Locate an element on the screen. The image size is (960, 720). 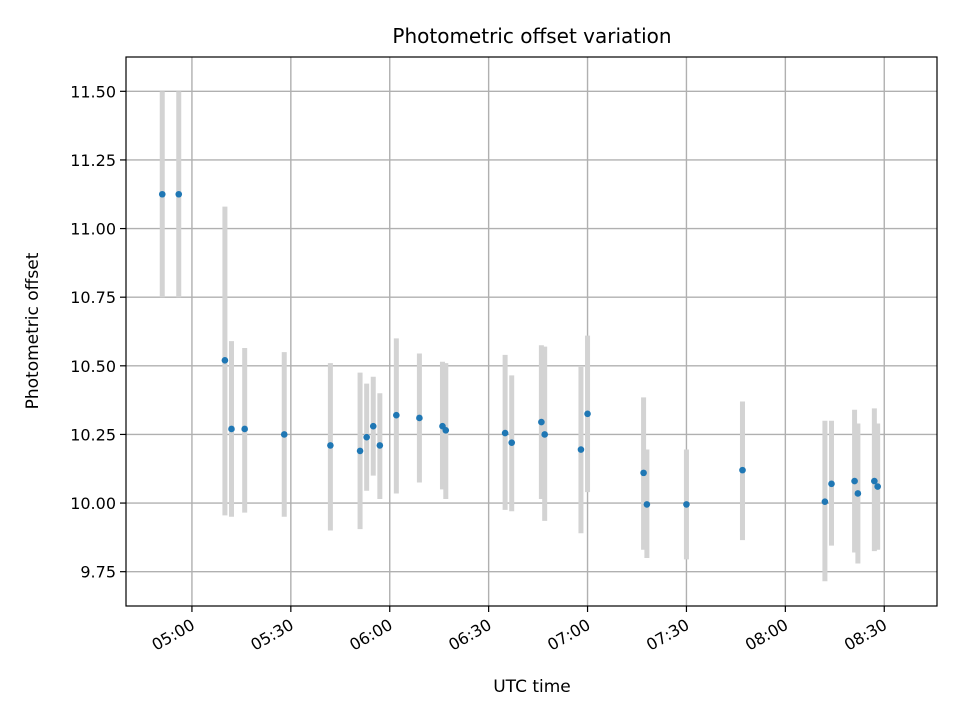
y-tick-label: 10.25 is located at coordinates (93, 434).